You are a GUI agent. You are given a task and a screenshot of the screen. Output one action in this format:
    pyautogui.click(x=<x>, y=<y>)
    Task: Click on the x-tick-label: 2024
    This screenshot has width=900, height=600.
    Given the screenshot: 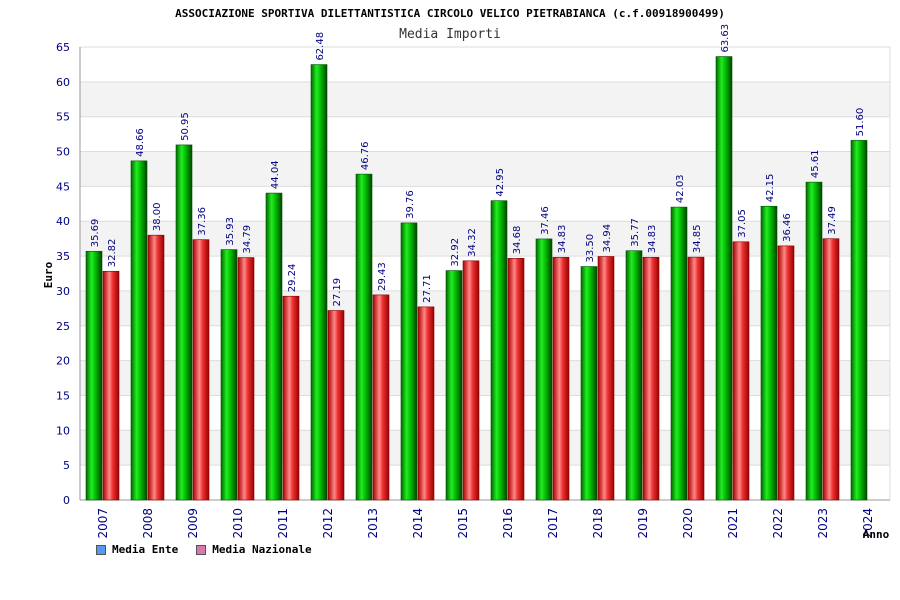 What is the action you would take?
    pyautogui.click(x=868, y=523)
    